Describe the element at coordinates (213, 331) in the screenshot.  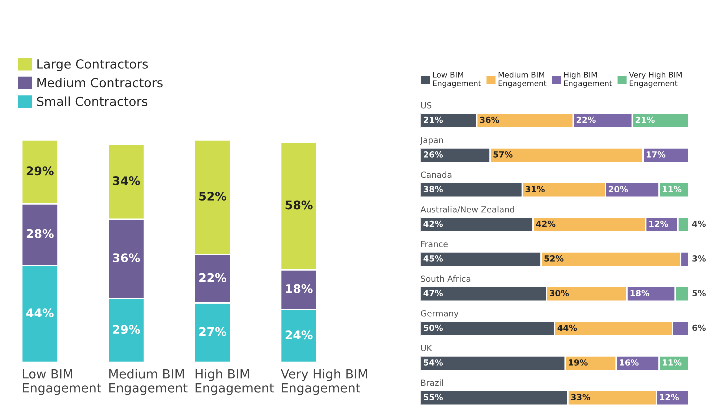
I see `data-label: 27%` at that location.